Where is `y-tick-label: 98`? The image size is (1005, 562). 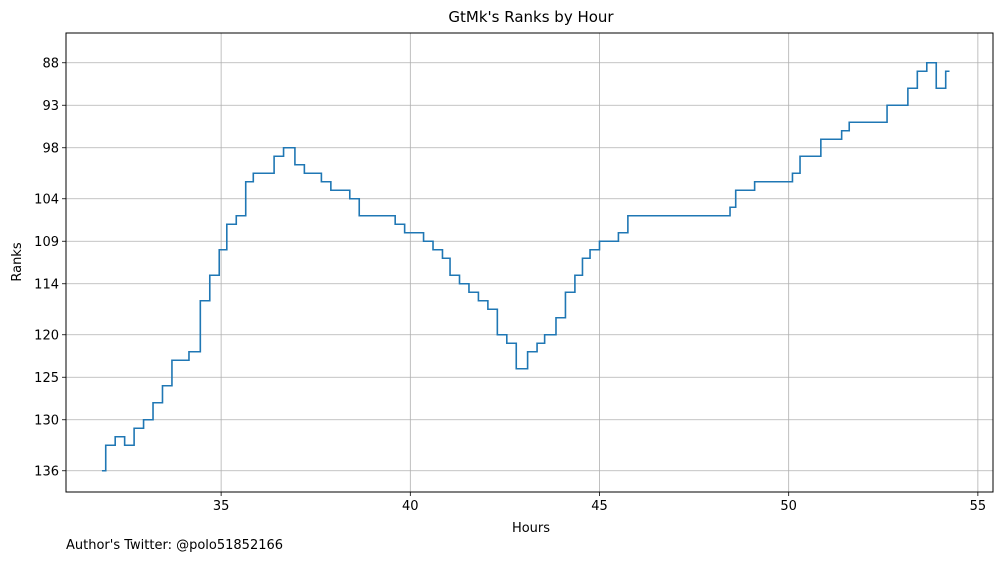
y-tick-label: 98 is located at coordinates (50, 148).